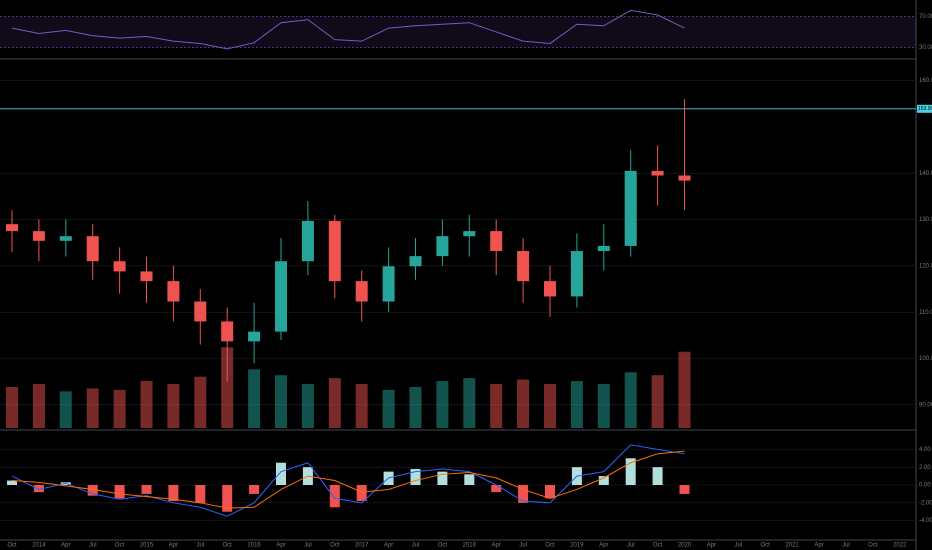 The height and width of the screenshot is (550, 932). I want to click on y-tick-label: -2.00, so click(925, 503).